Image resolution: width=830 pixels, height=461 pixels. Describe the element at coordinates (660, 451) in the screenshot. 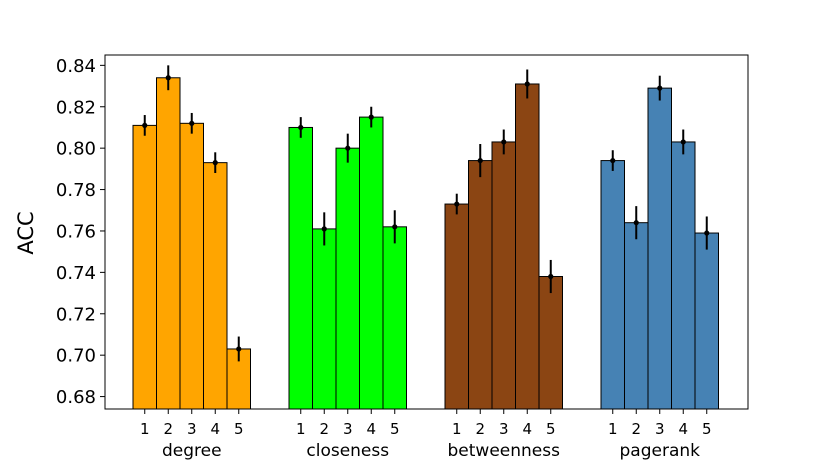

I see `group-label-pagerank: pagerank` at that location.